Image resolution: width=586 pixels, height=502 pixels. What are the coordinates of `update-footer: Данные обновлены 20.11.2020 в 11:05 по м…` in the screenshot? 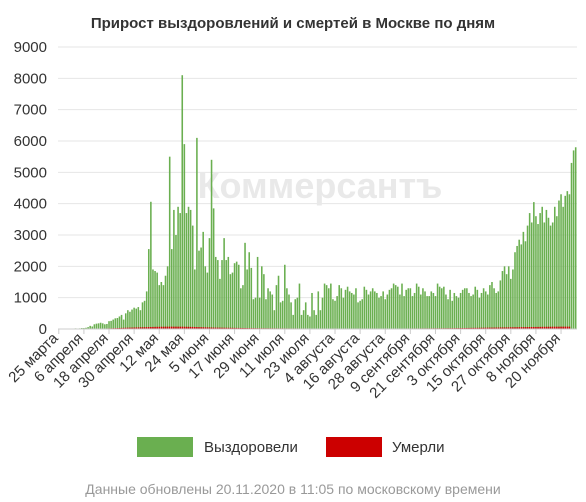 It's located at (293, 489).